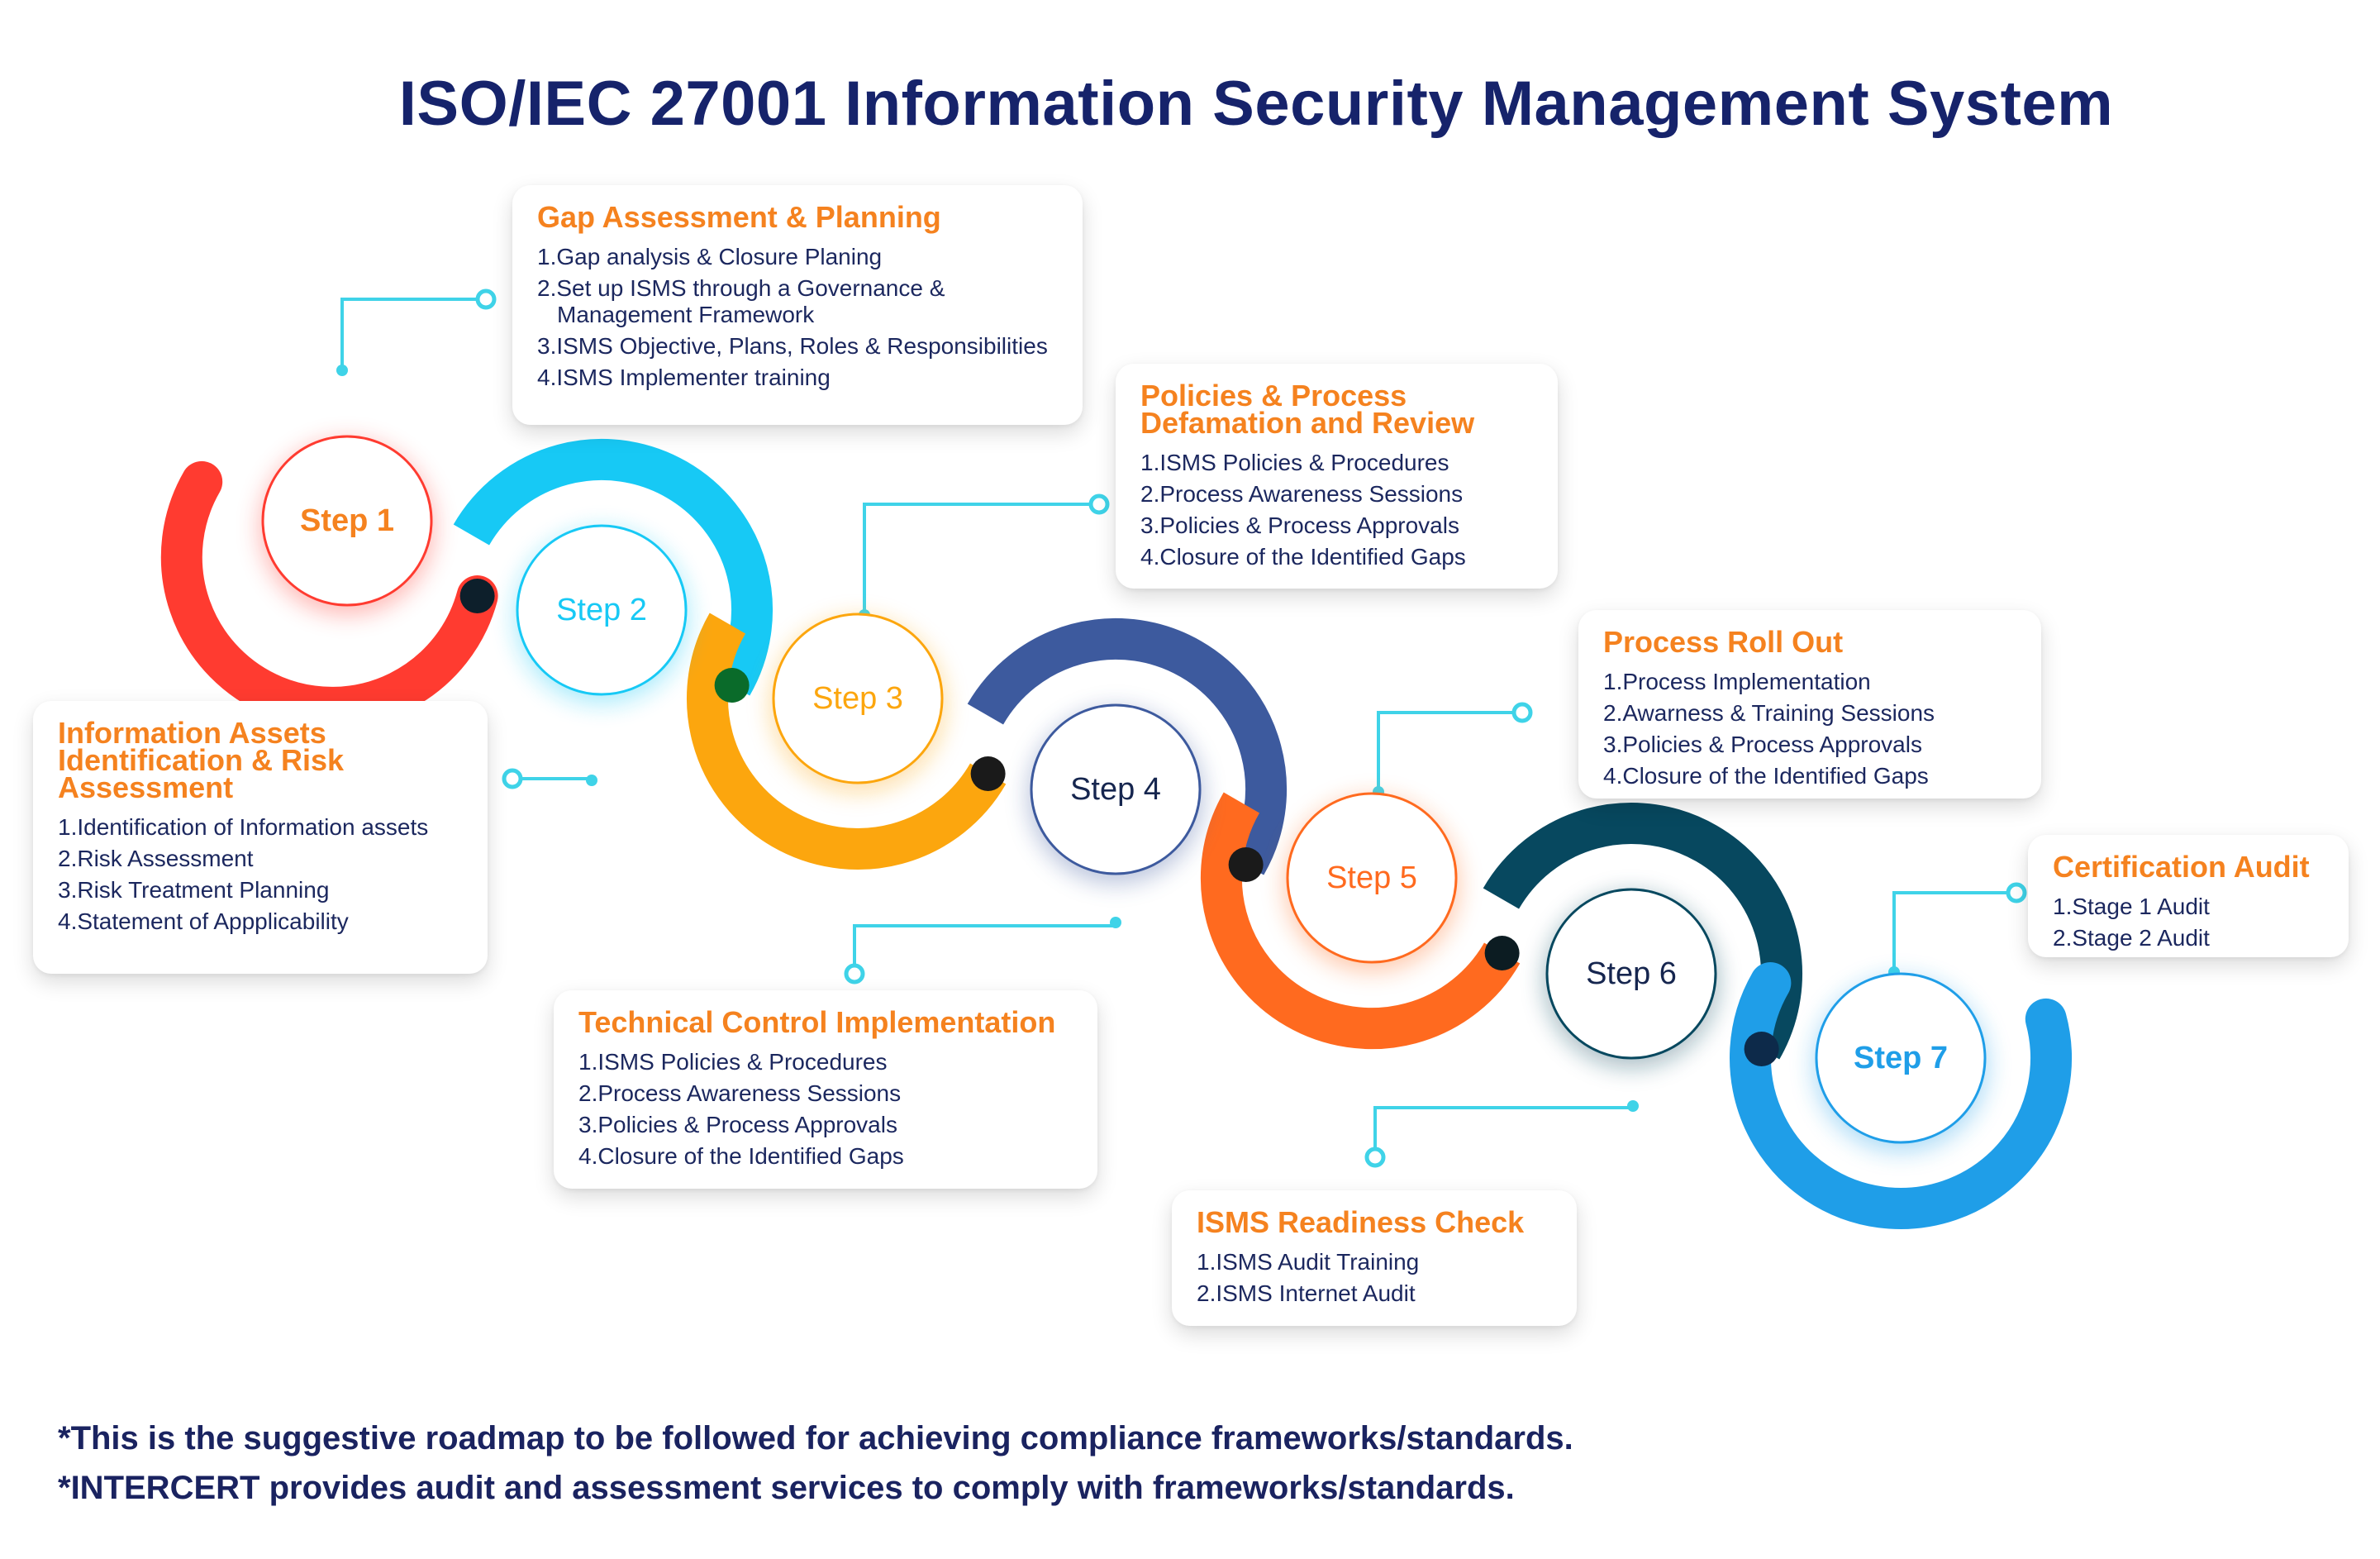 The image size is (2380, 1559). I want to click on step-label: Step 7, so click(1901, 1058).